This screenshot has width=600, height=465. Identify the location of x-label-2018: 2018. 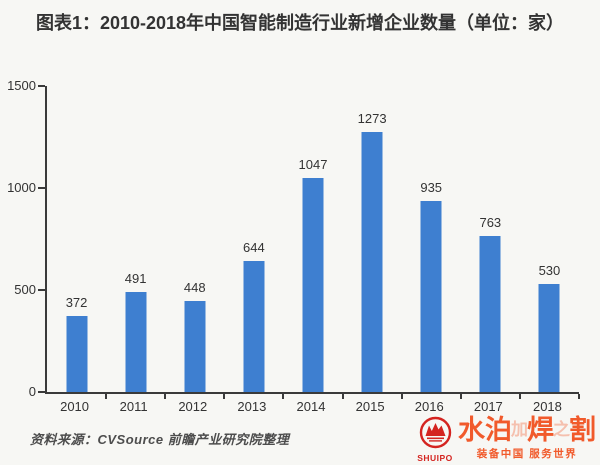
(547, 406).